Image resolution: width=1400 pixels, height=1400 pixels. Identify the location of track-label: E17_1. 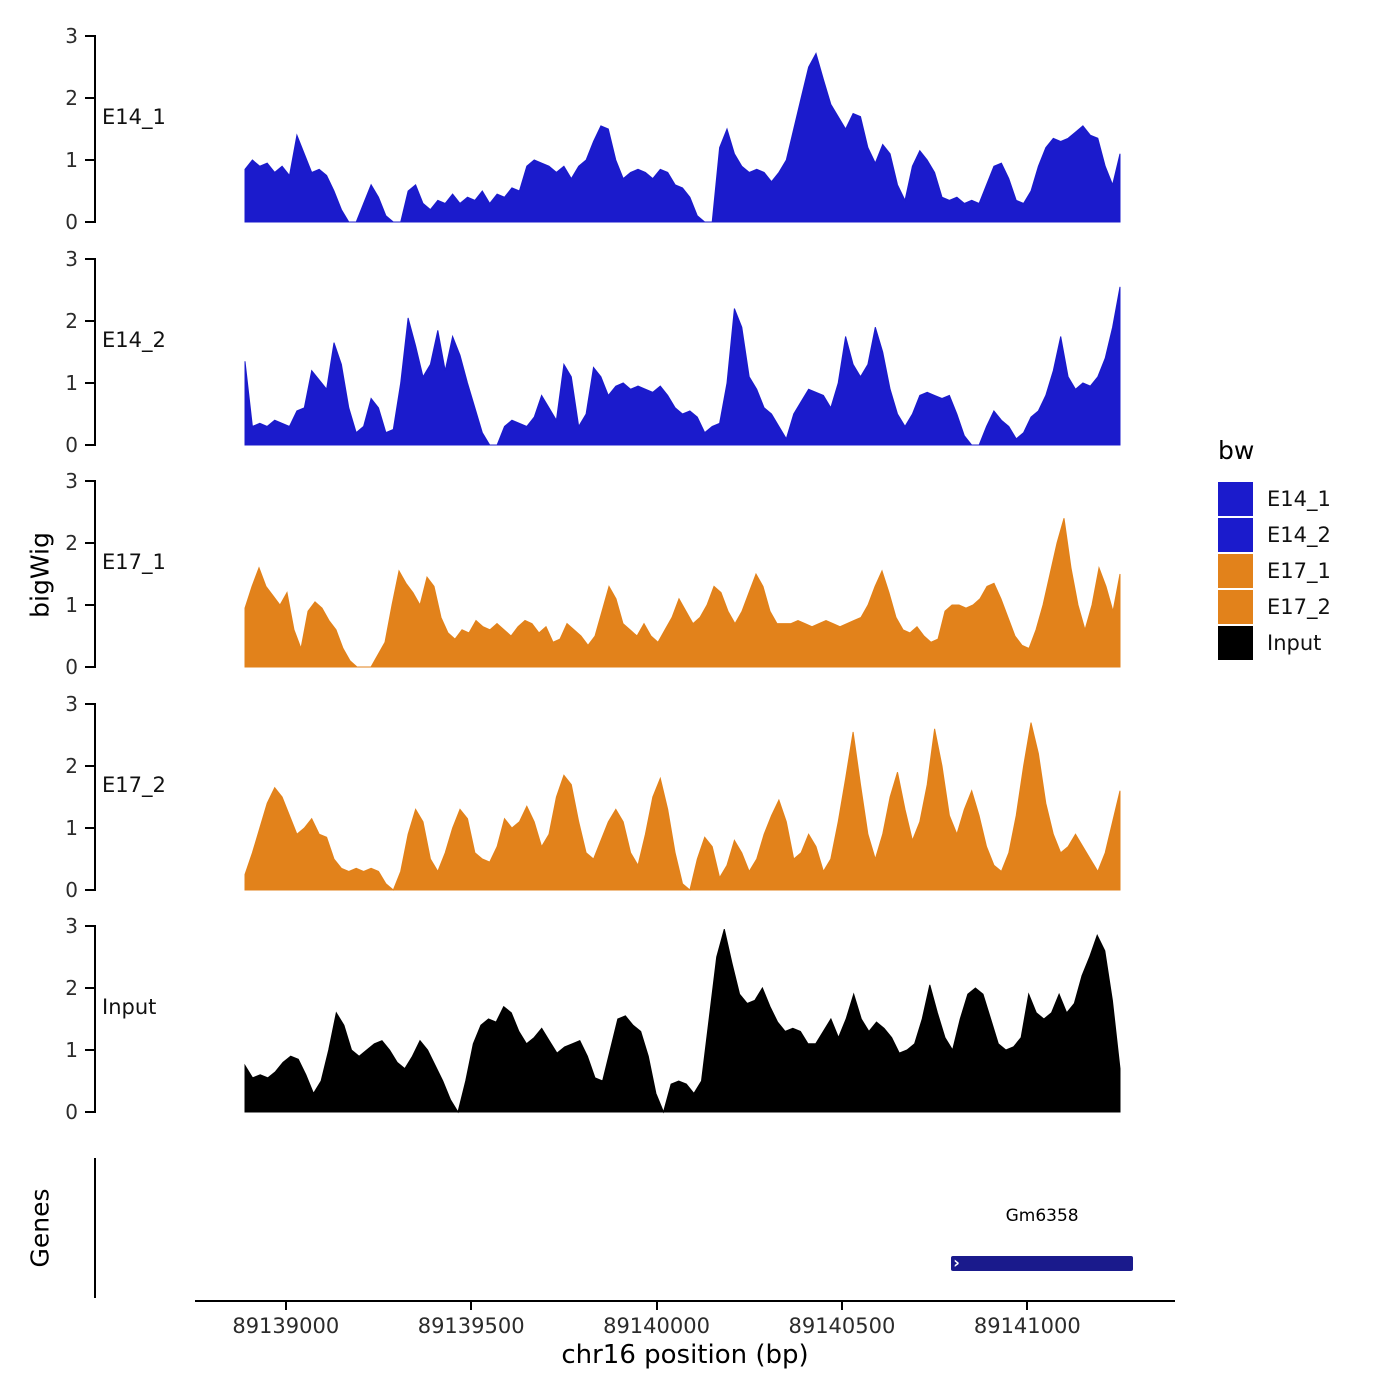
(134, 562).